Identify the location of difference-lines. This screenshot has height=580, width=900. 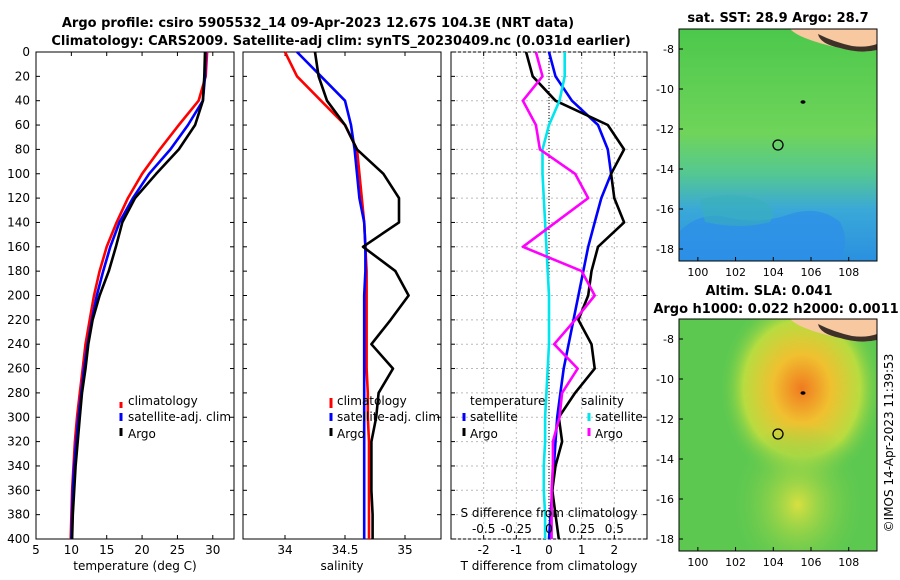
(573, 295).